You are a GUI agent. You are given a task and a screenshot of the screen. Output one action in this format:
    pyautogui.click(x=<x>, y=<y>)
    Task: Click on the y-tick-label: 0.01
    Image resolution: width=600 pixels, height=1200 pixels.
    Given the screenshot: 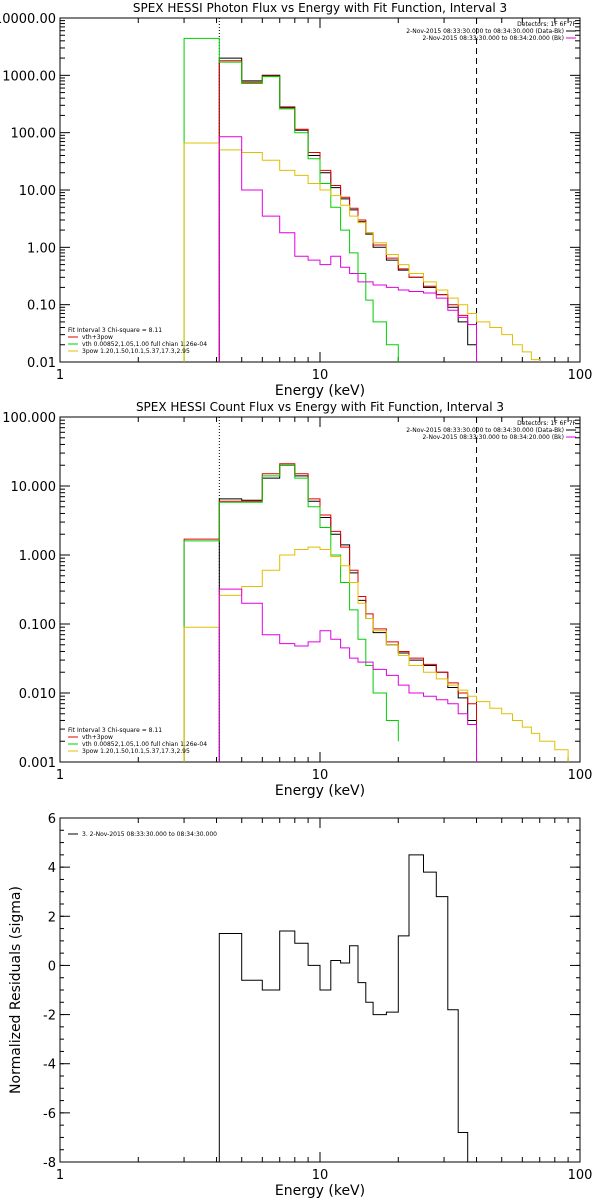 What is the action you would take?
    pyautogui.click(x=41, y=363)
    